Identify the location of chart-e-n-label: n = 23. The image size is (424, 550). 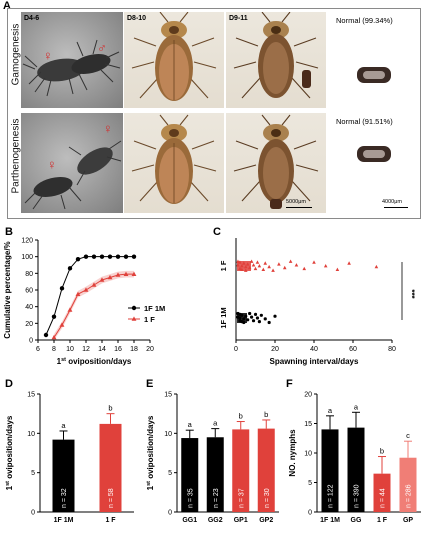
(216, 498).